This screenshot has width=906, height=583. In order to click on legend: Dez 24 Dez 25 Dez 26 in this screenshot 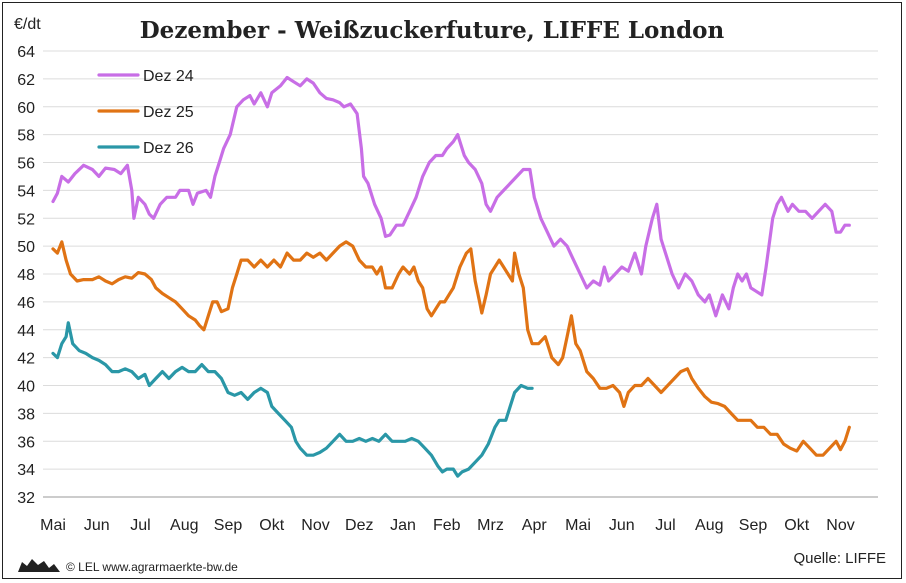, I will do `click(145, 112)`.